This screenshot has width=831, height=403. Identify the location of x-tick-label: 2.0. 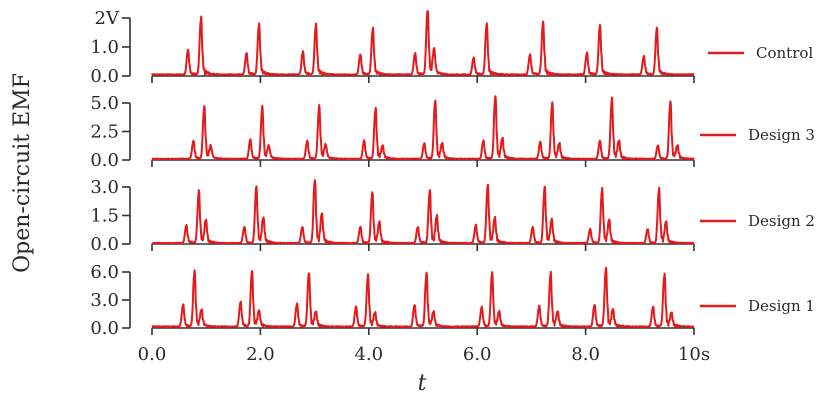
(260, 354).